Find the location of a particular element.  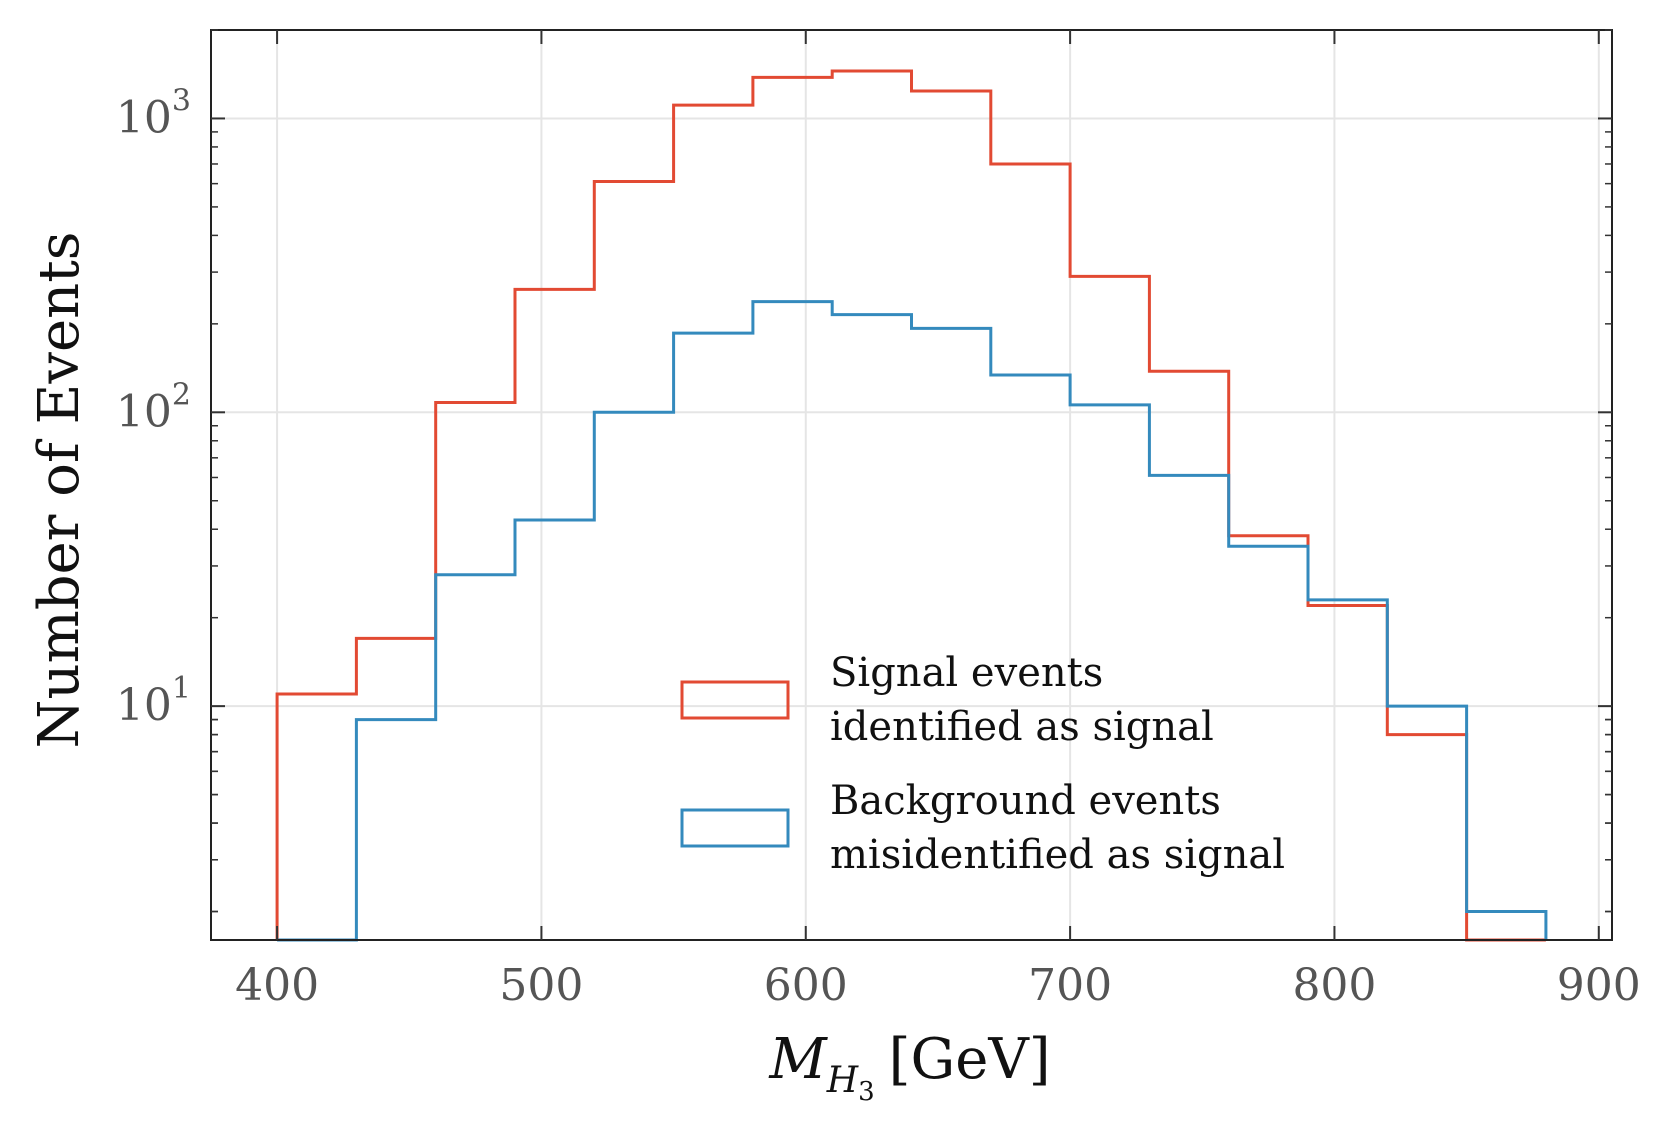

x-axis-label: MH3 [GeV] is located at coordinates (909, 1067).